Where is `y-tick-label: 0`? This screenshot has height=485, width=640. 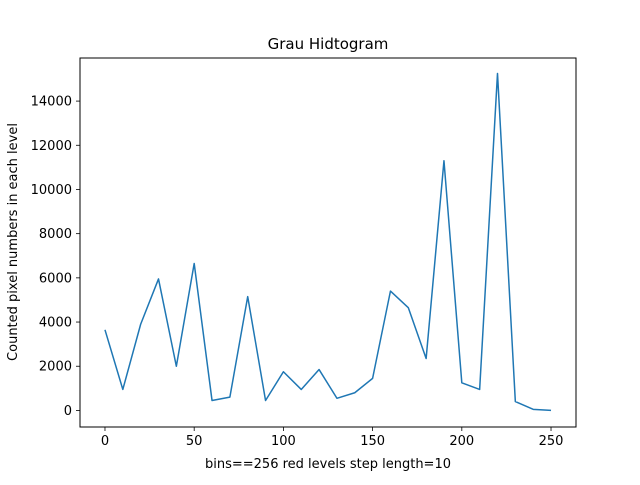
y-tick-label: 0 is located at coordinates (68, 411).